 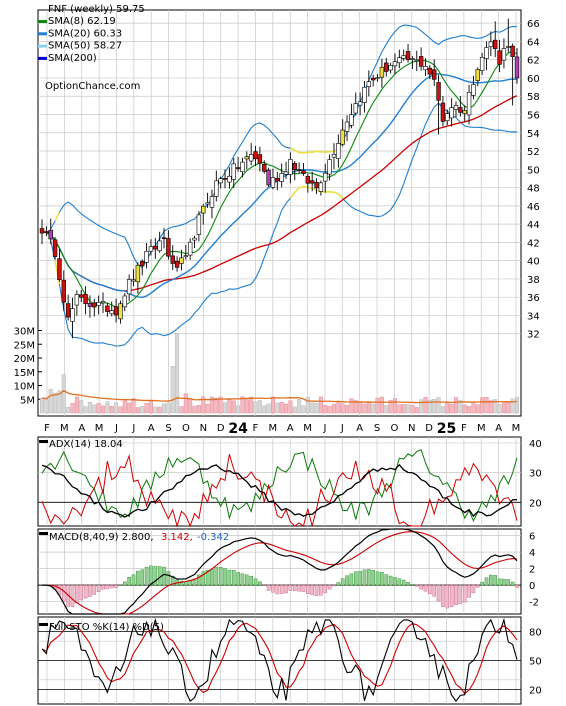 What do you see at coordinates (535, 633) in the screenshot?
I see `sto-y-tick: 80` at bounding box center [535, 633].